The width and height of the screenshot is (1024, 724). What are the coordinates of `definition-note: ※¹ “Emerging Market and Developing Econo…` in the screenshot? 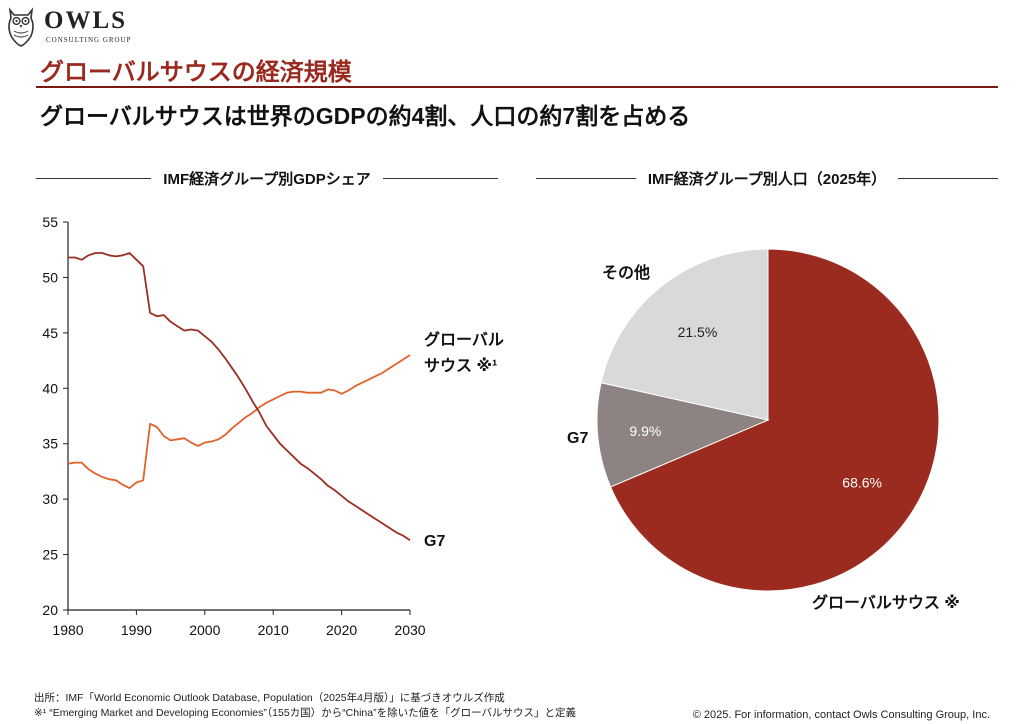 It's located at (305, 713).